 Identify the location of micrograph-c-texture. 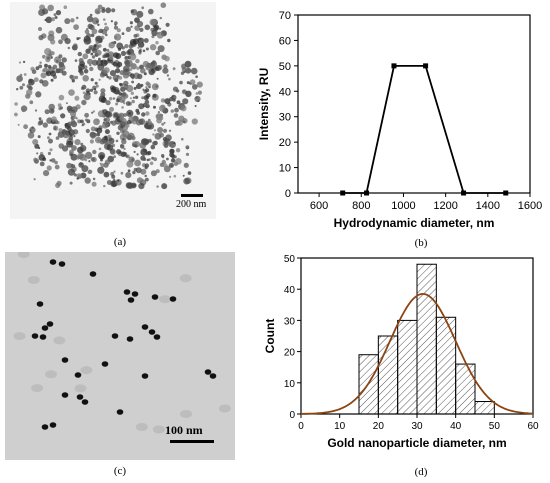
(122, 343).